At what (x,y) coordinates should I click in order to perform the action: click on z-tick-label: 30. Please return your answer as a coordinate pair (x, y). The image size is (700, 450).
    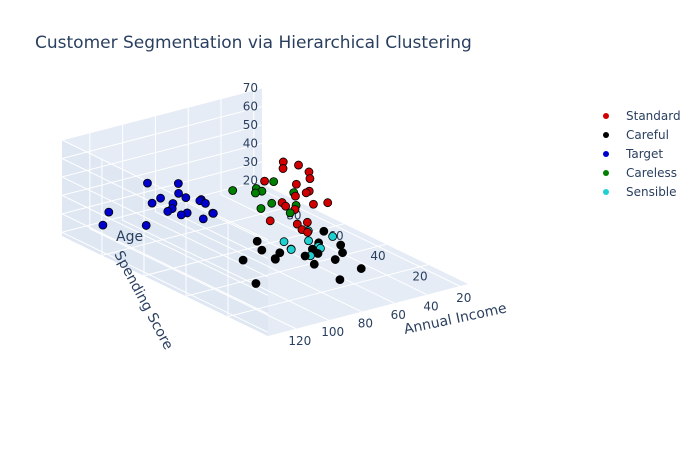
    Looking at the image, I should click on (250, 162).